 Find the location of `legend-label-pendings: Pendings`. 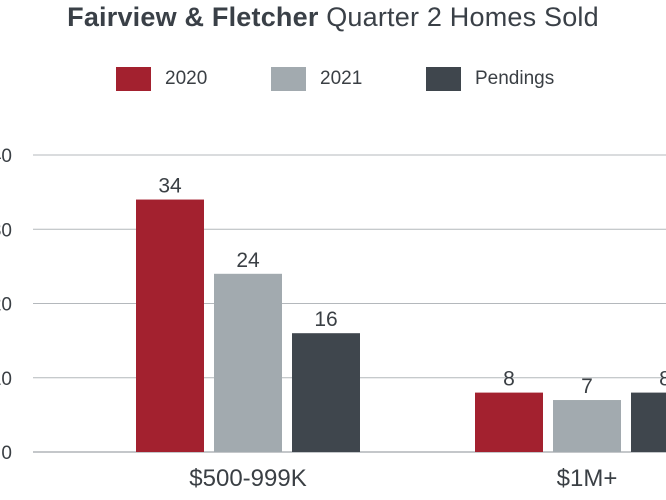

legend-label-pendings: Pendings is located at coordinates (515, 78).